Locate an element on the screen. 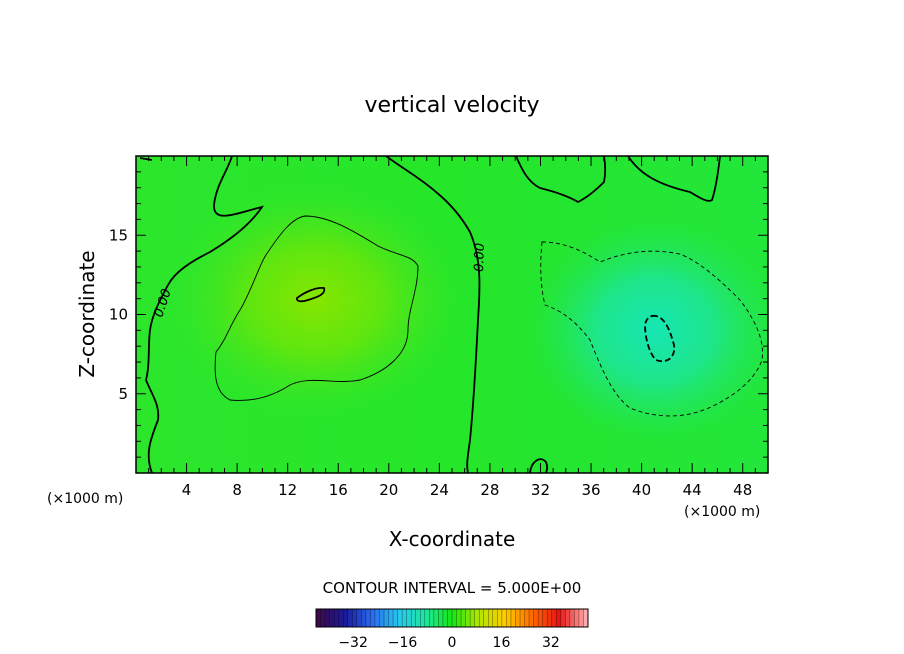 This screenshot has height=654, width=904. chart-title: vertical velocity is located at coordinates (451, 105).